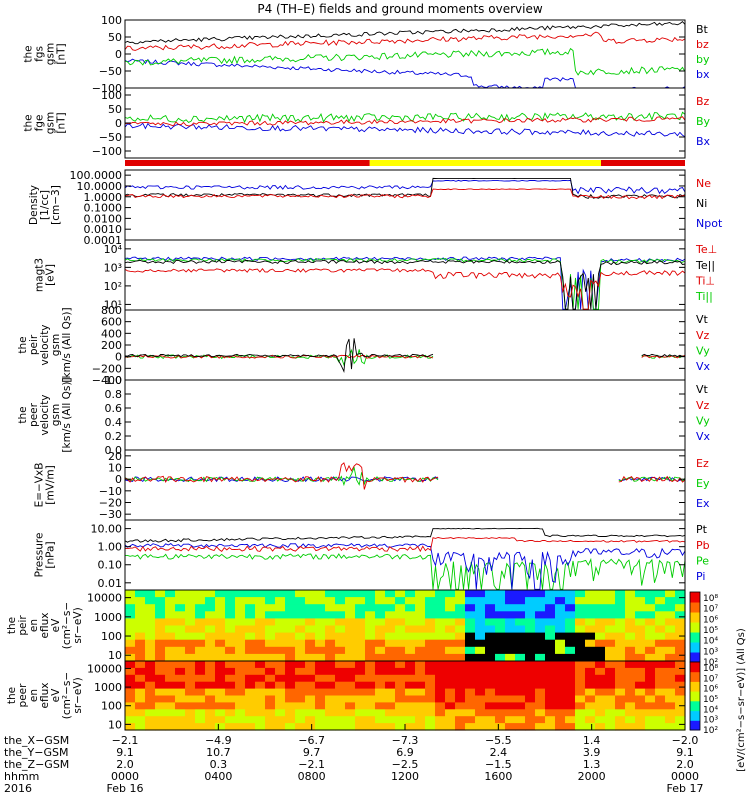 This screenshot has width=750, height=800. I want to click on series-black, so click(405, 355).